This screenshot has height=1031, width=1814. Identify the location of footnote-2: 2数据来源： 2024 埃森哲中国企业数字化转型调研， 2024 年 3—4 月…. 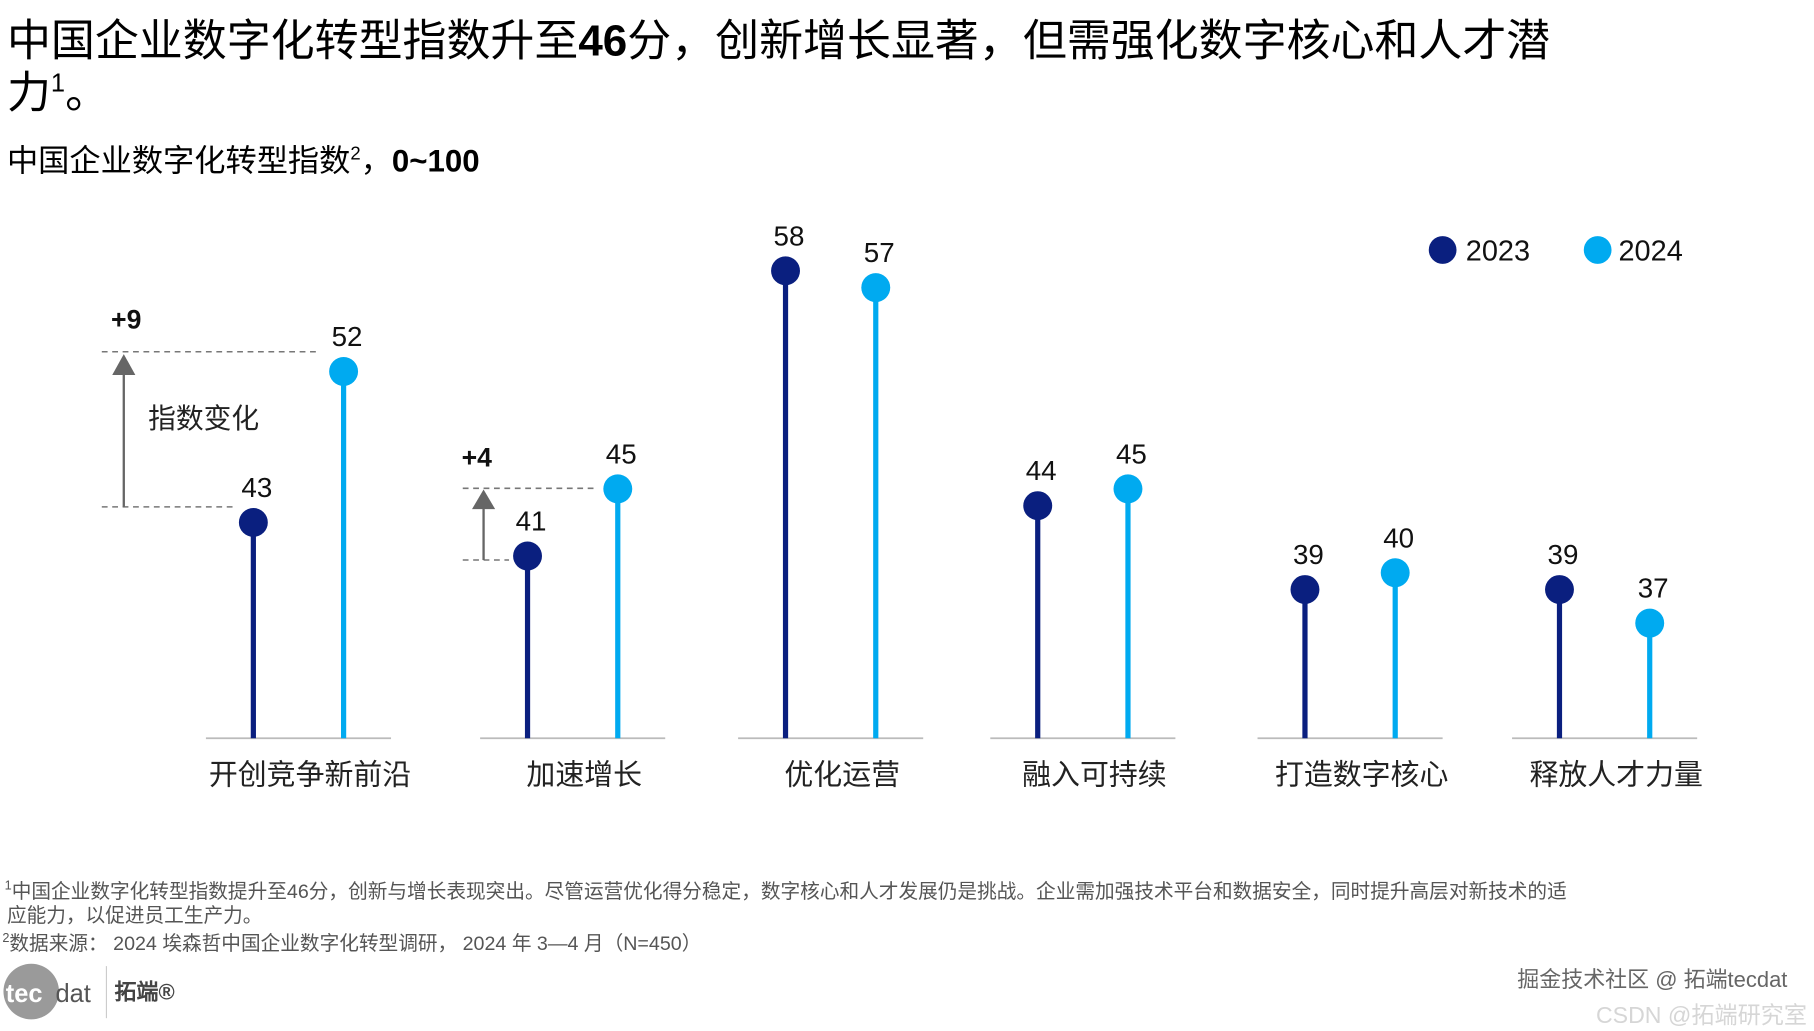
(351, 942).